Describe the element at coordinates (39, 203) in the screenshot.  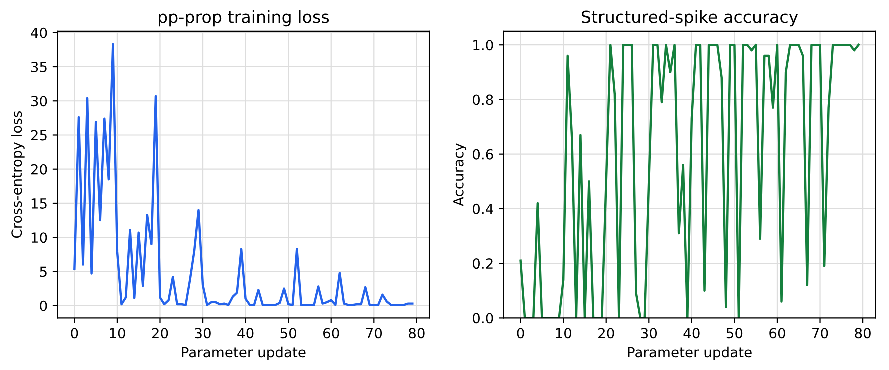
I see `y-tick-label: 15` at that location.